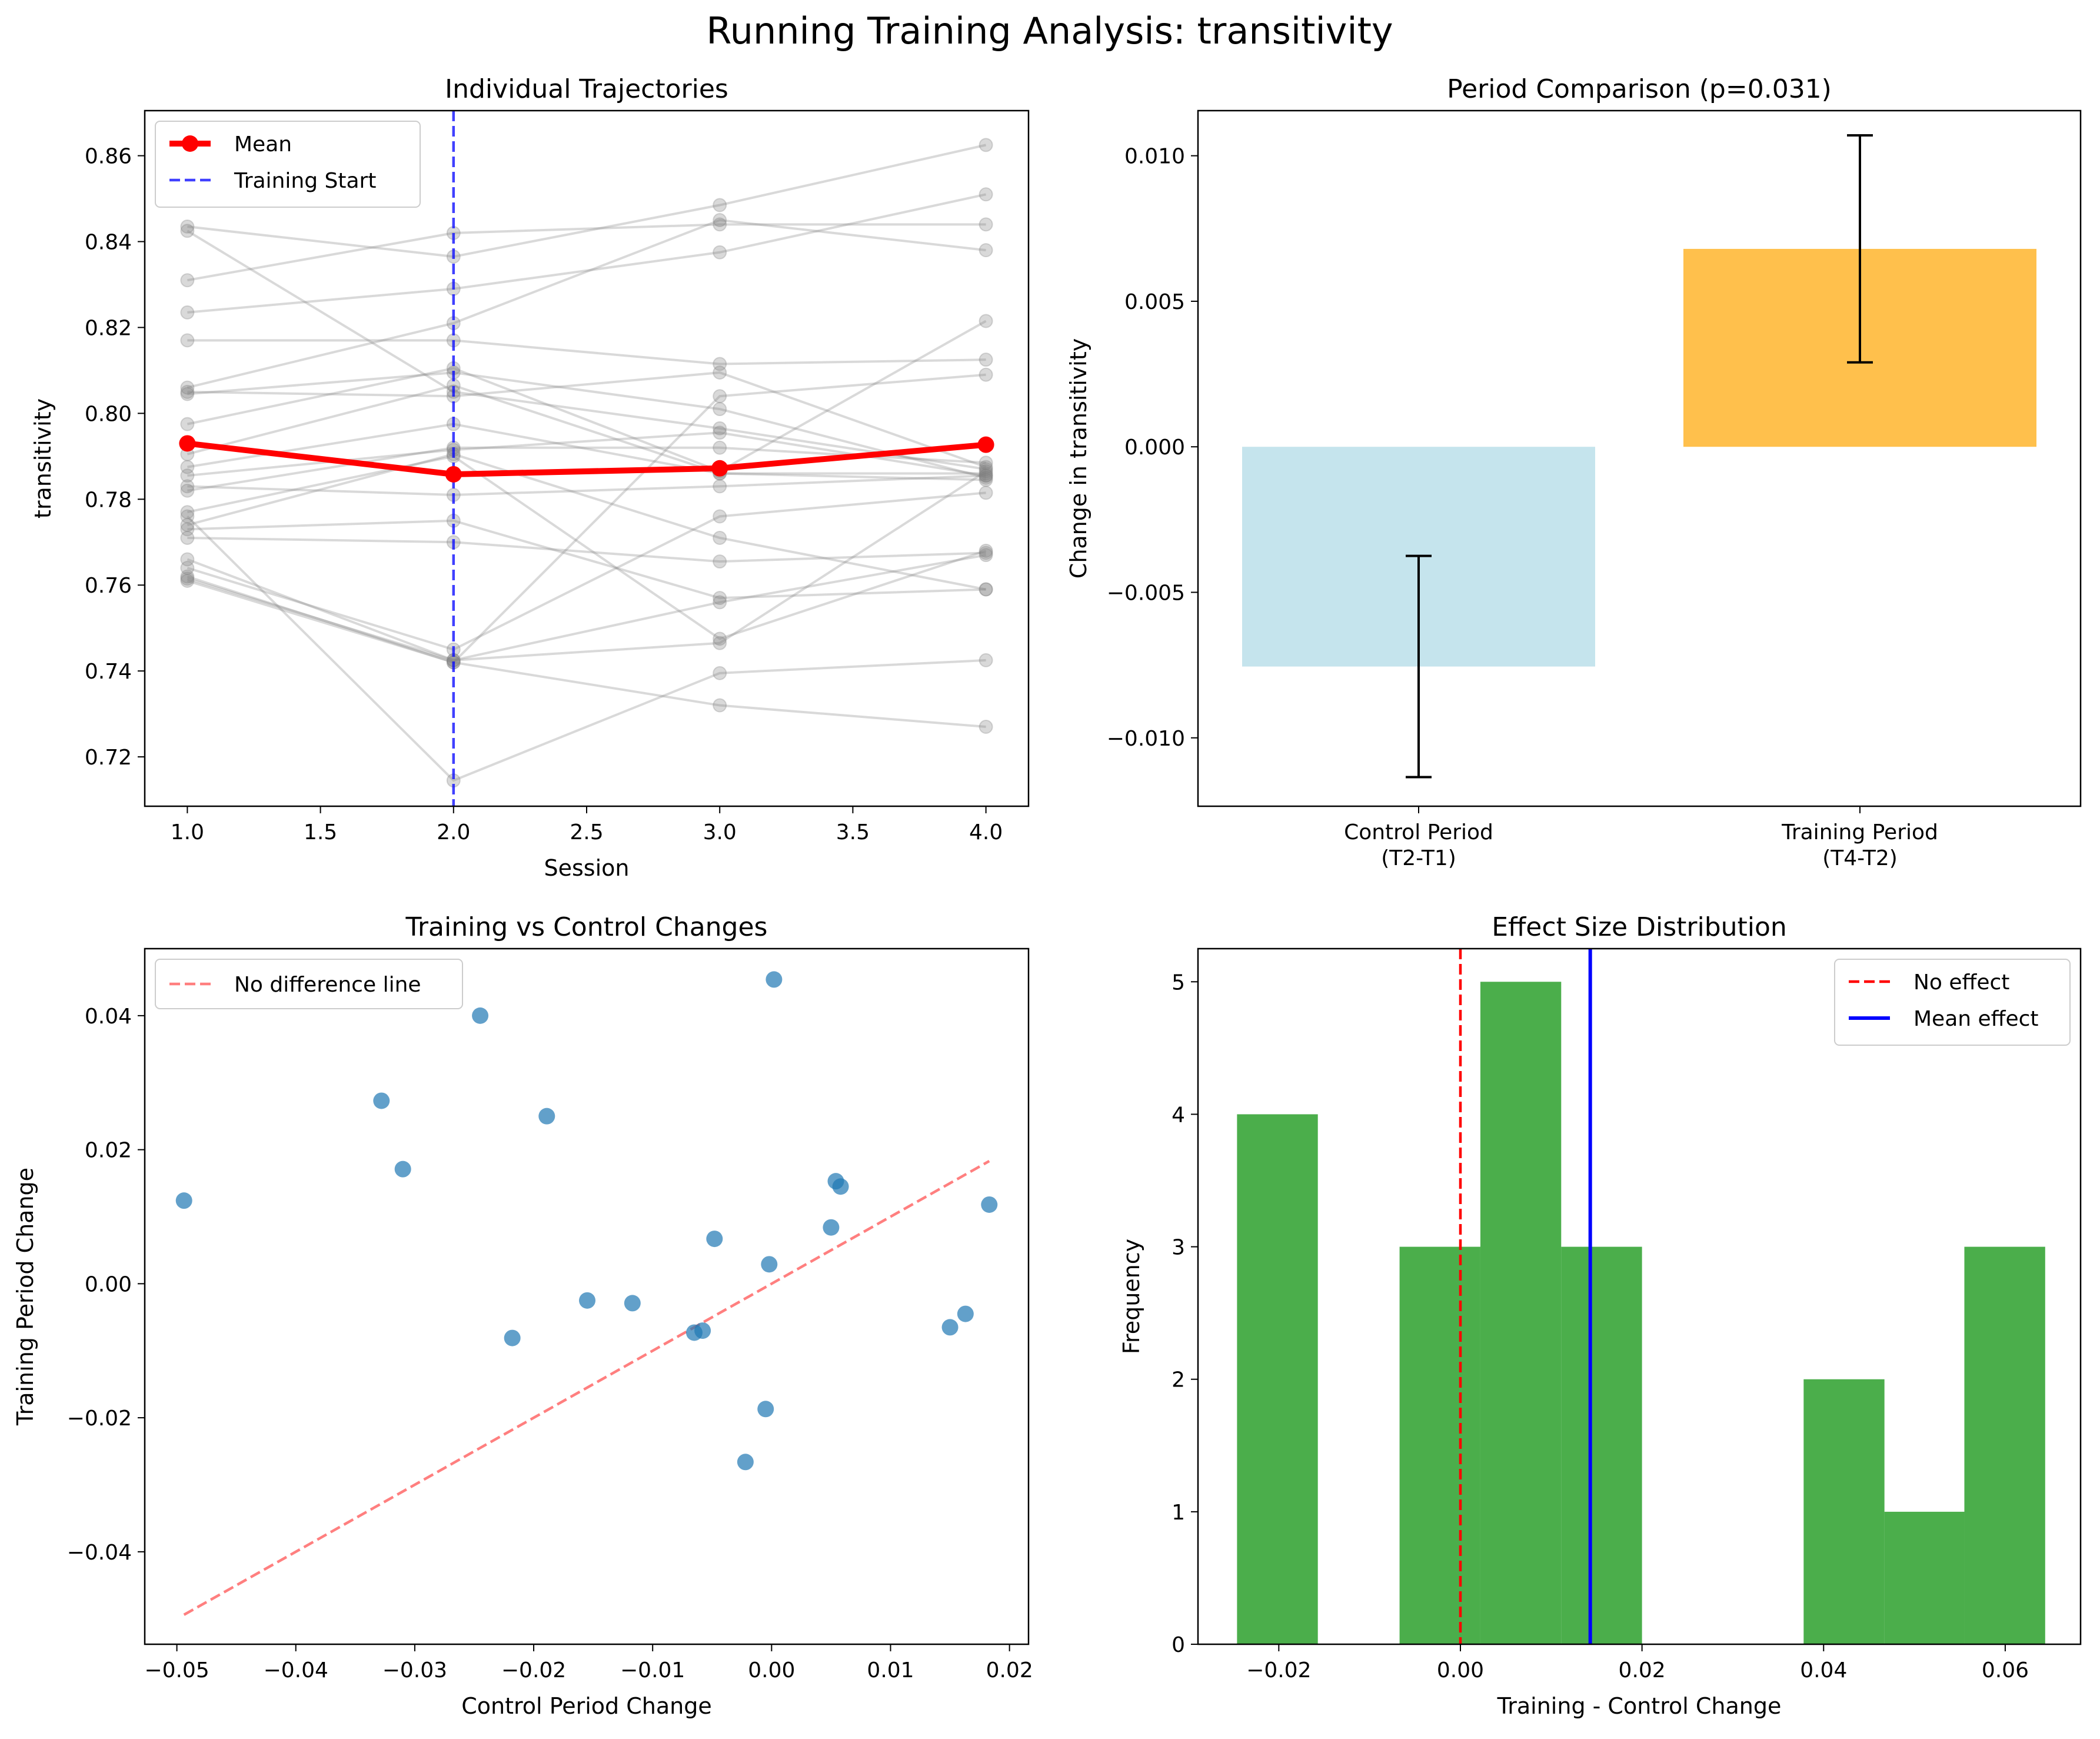 This screenshot has height=1739, width=2100. Describe the element at coordinates (586, 89) in the screenshot. I see `panel-title: Individual Trajectories` at that location.